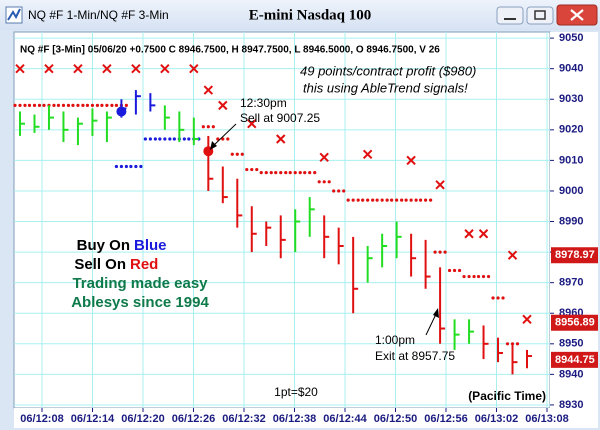  I want to click on x-tick-label: 06/12:26, so click(193, 419).